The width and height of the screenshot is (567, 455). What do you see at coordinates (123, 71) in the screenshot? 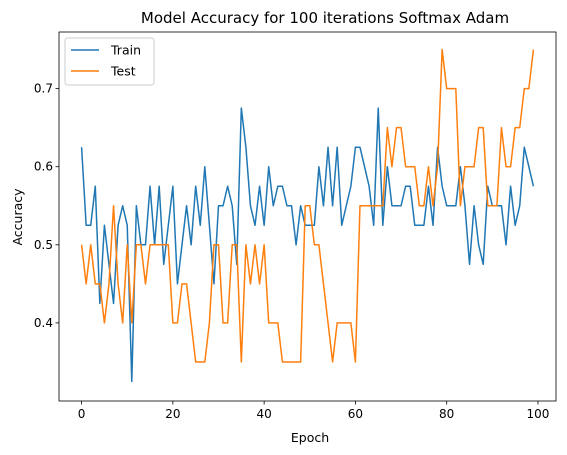
I see `legend-label-test: Test` at bounding box center [123, 71].